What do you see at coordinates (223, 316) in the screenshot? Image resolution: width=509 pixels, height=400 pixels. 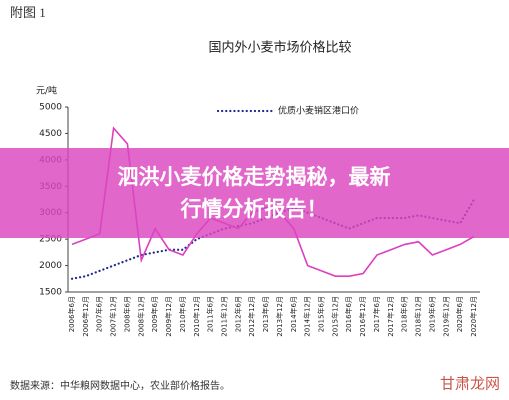 I see `x-tick-label: 2011年12月` at bounding box center [223, 316].